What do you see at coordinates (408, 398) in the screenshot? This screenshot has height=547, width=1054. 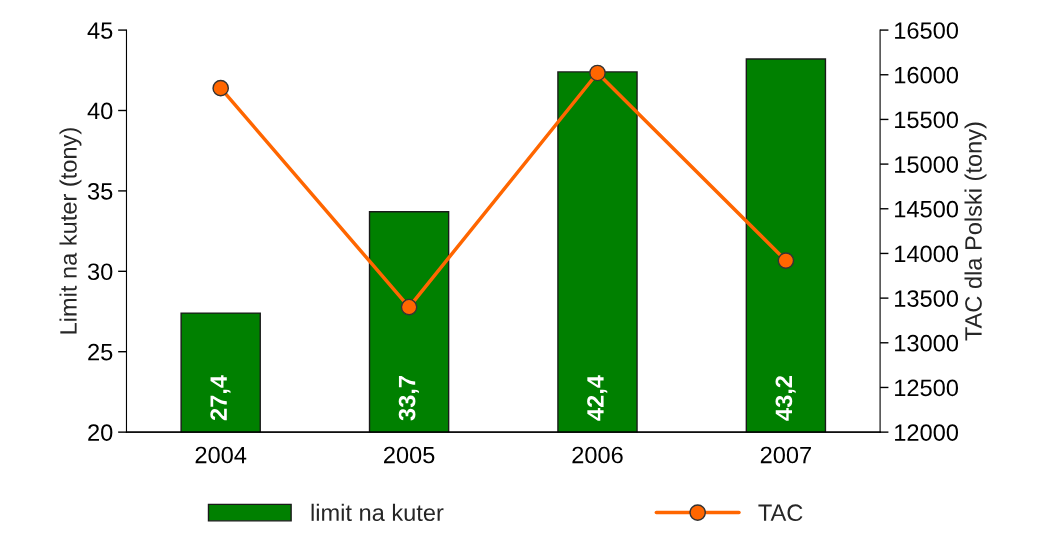 I see `data-label: 33,7` at bounding box center [408, 398].